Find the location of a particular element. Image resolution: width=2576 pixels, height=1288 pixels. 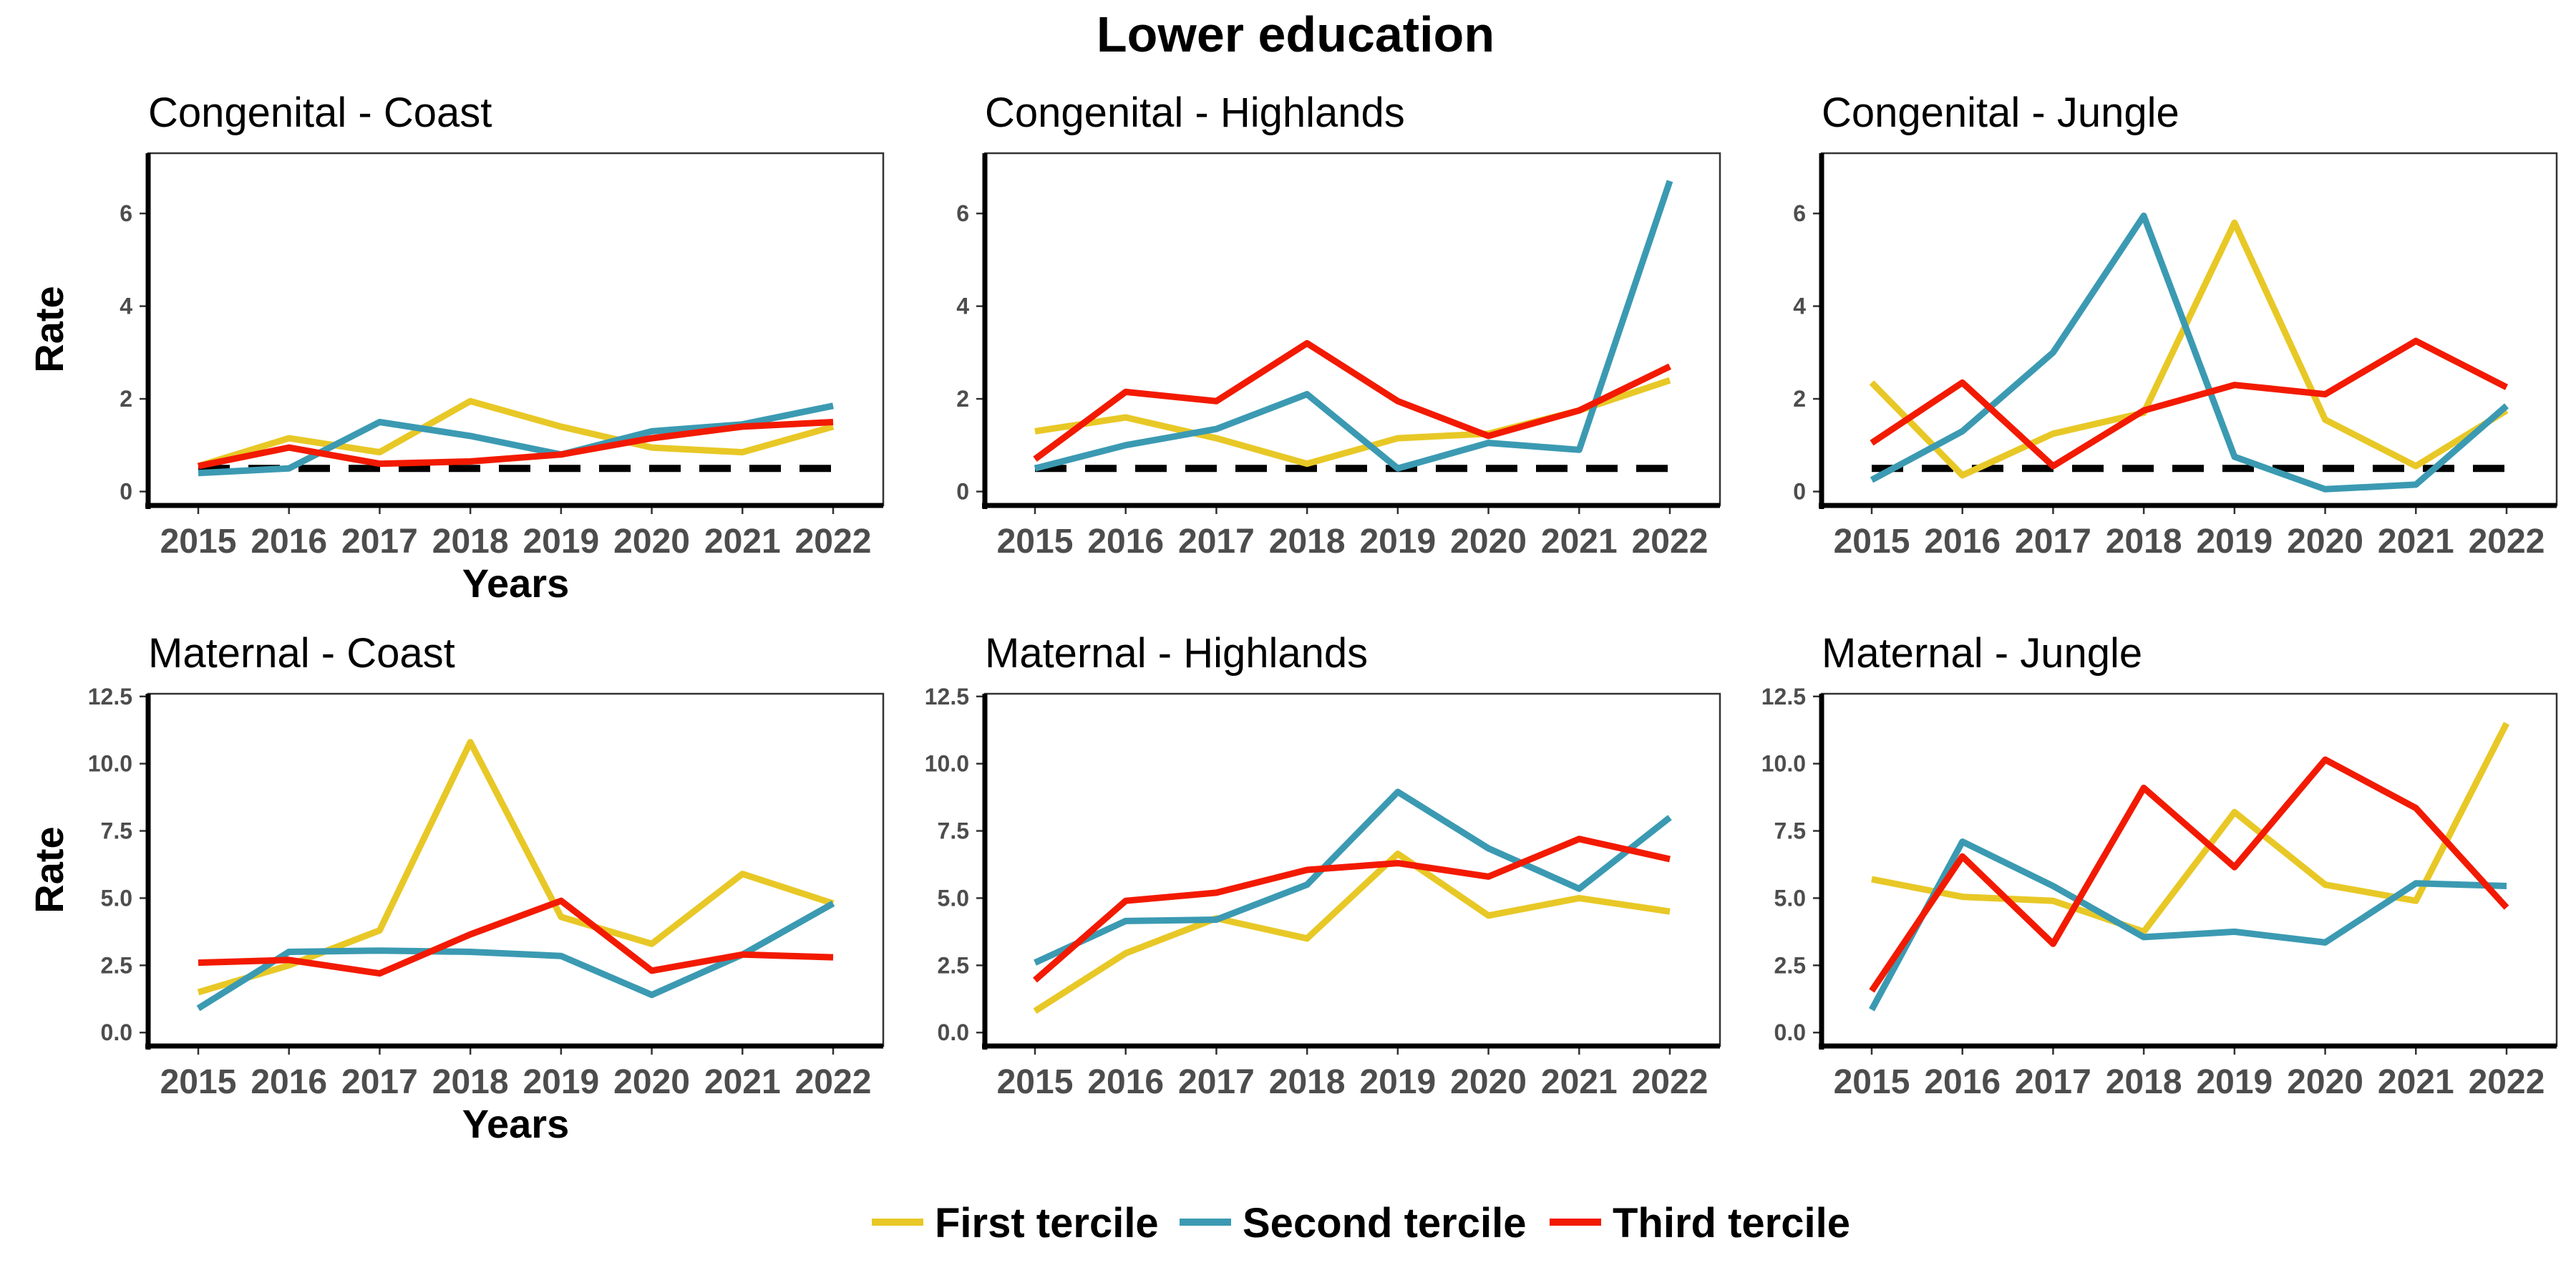

legend-item-first-tercile: First tercile is located at coordinates (1015, 1223).